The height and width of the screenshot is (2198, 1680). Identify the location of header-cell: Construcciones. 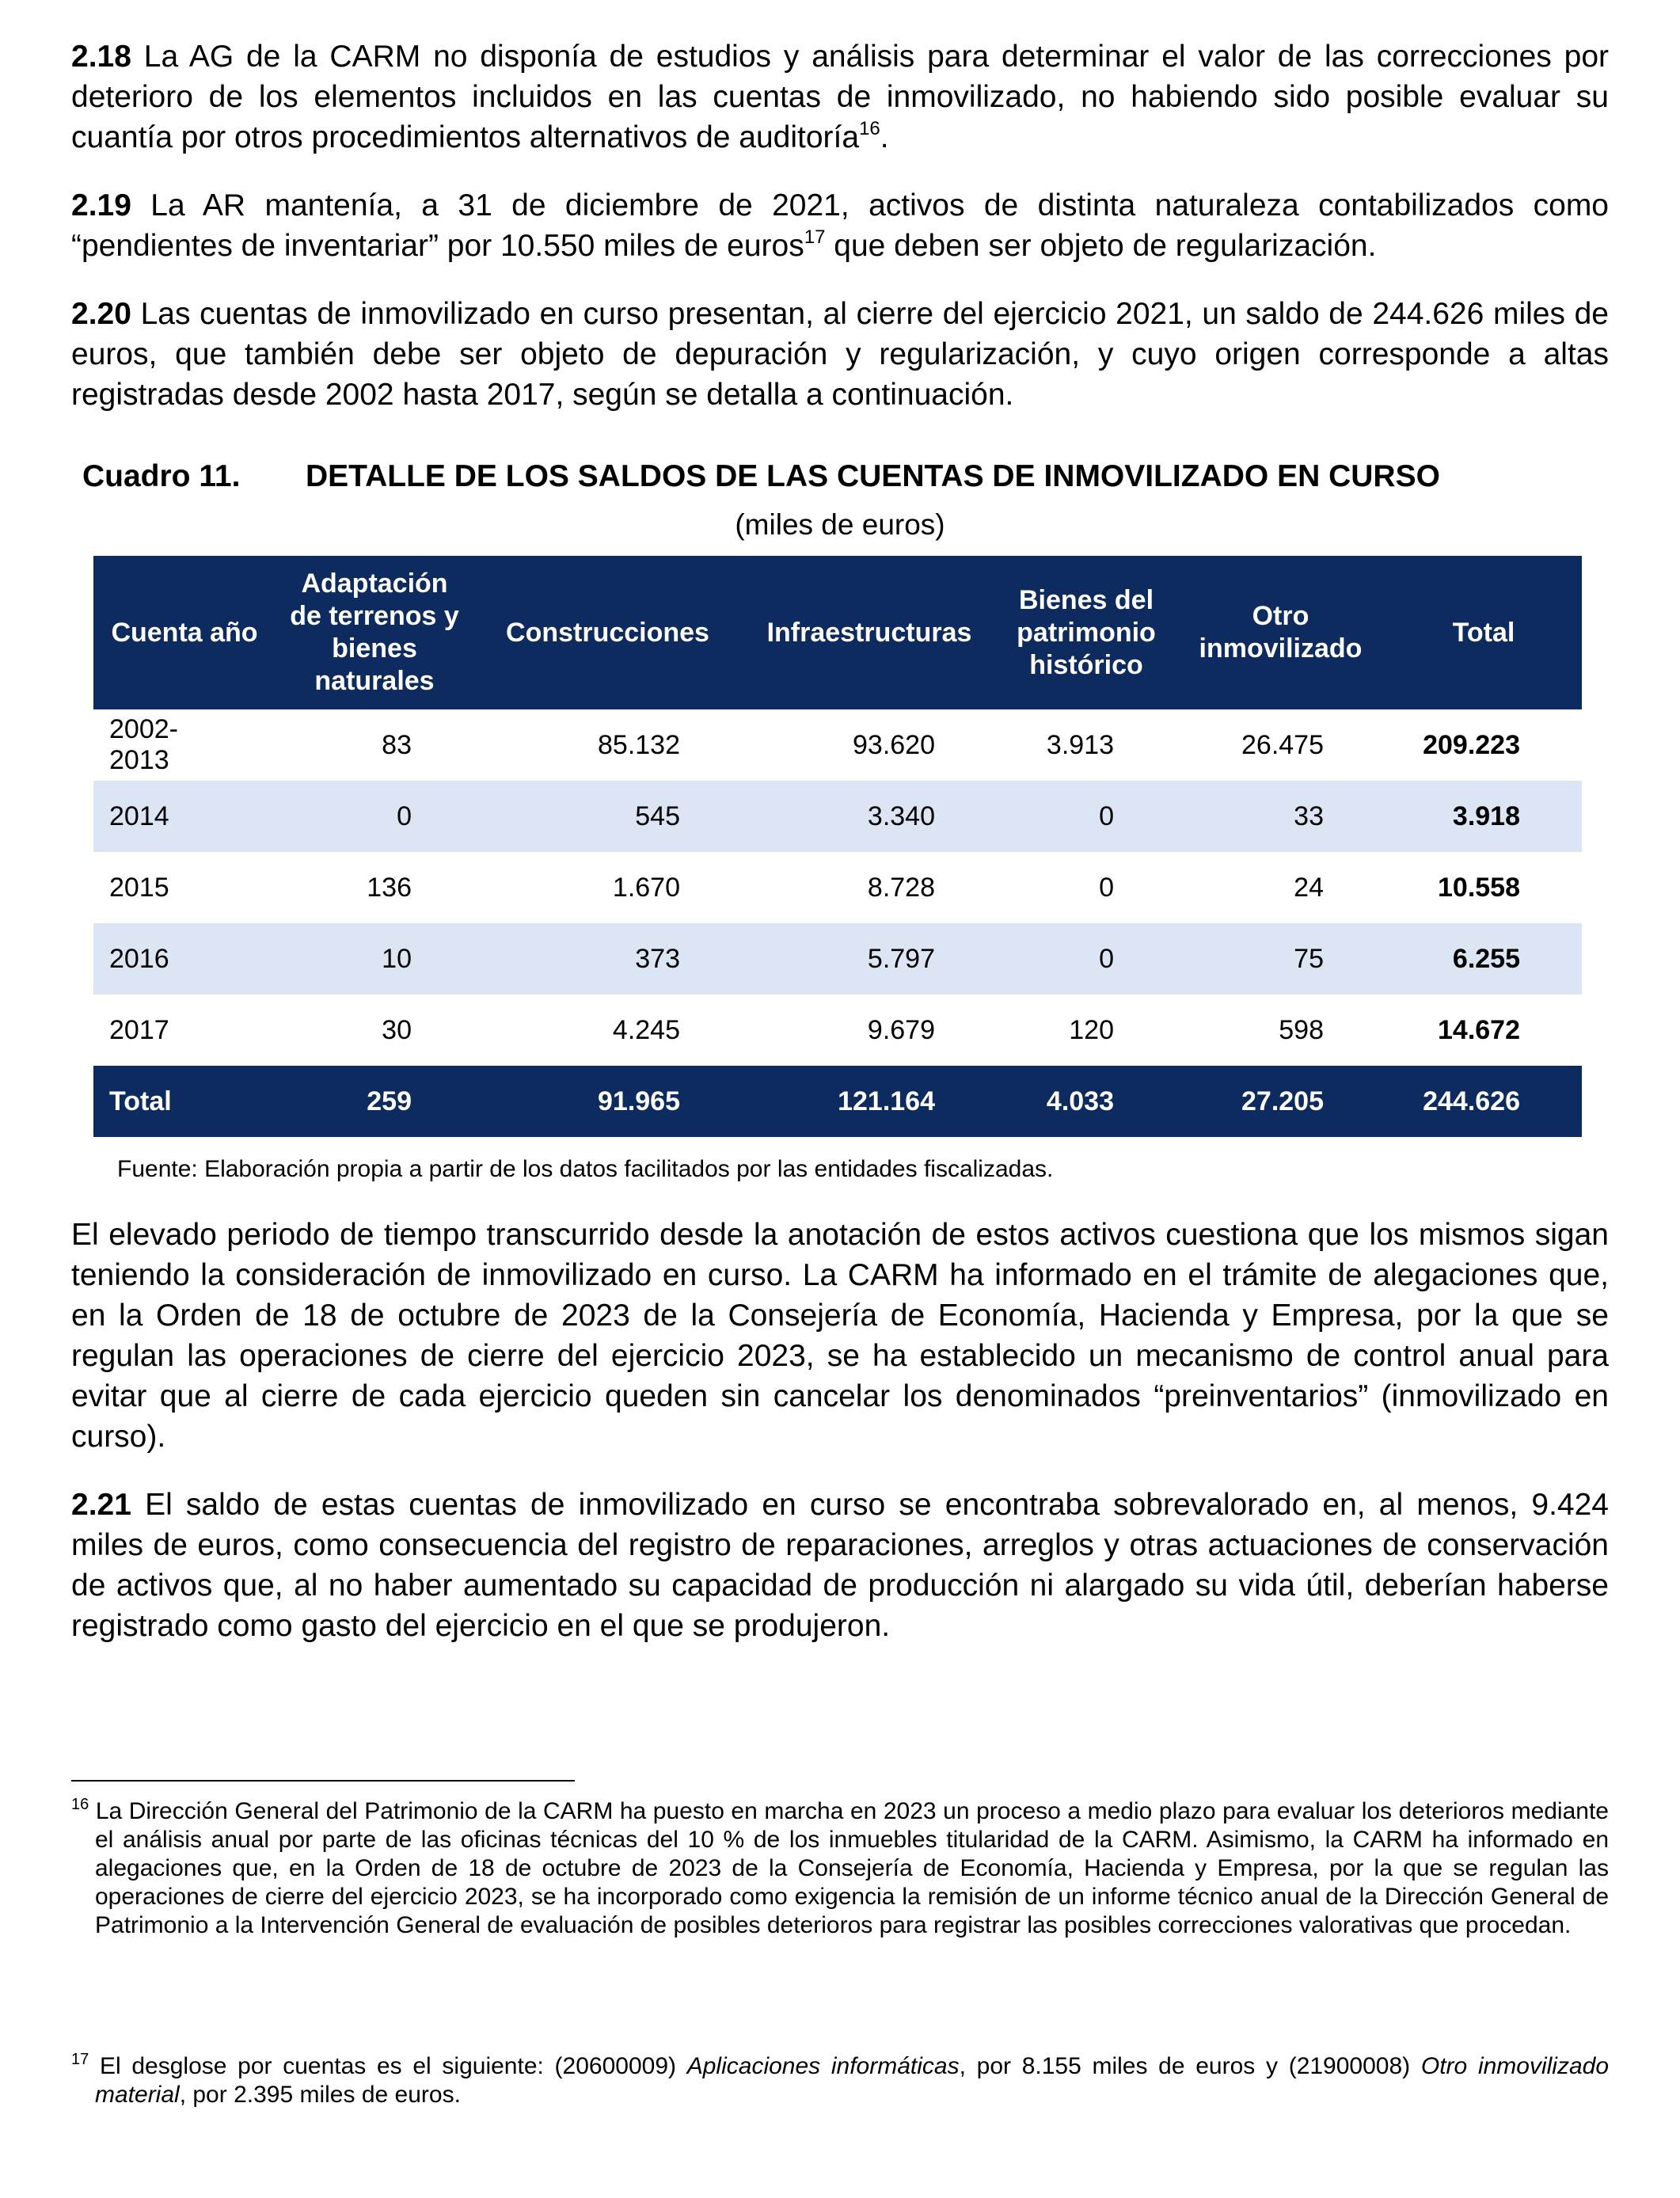
(607, 632).